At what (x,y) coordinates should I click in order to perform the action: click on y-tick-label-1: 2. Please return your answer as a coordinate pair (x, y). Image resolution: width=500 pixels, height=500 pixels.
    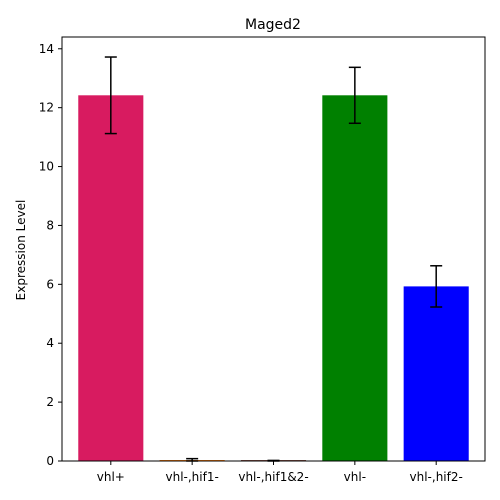
    Looking at the image, I should click on (50, 402).